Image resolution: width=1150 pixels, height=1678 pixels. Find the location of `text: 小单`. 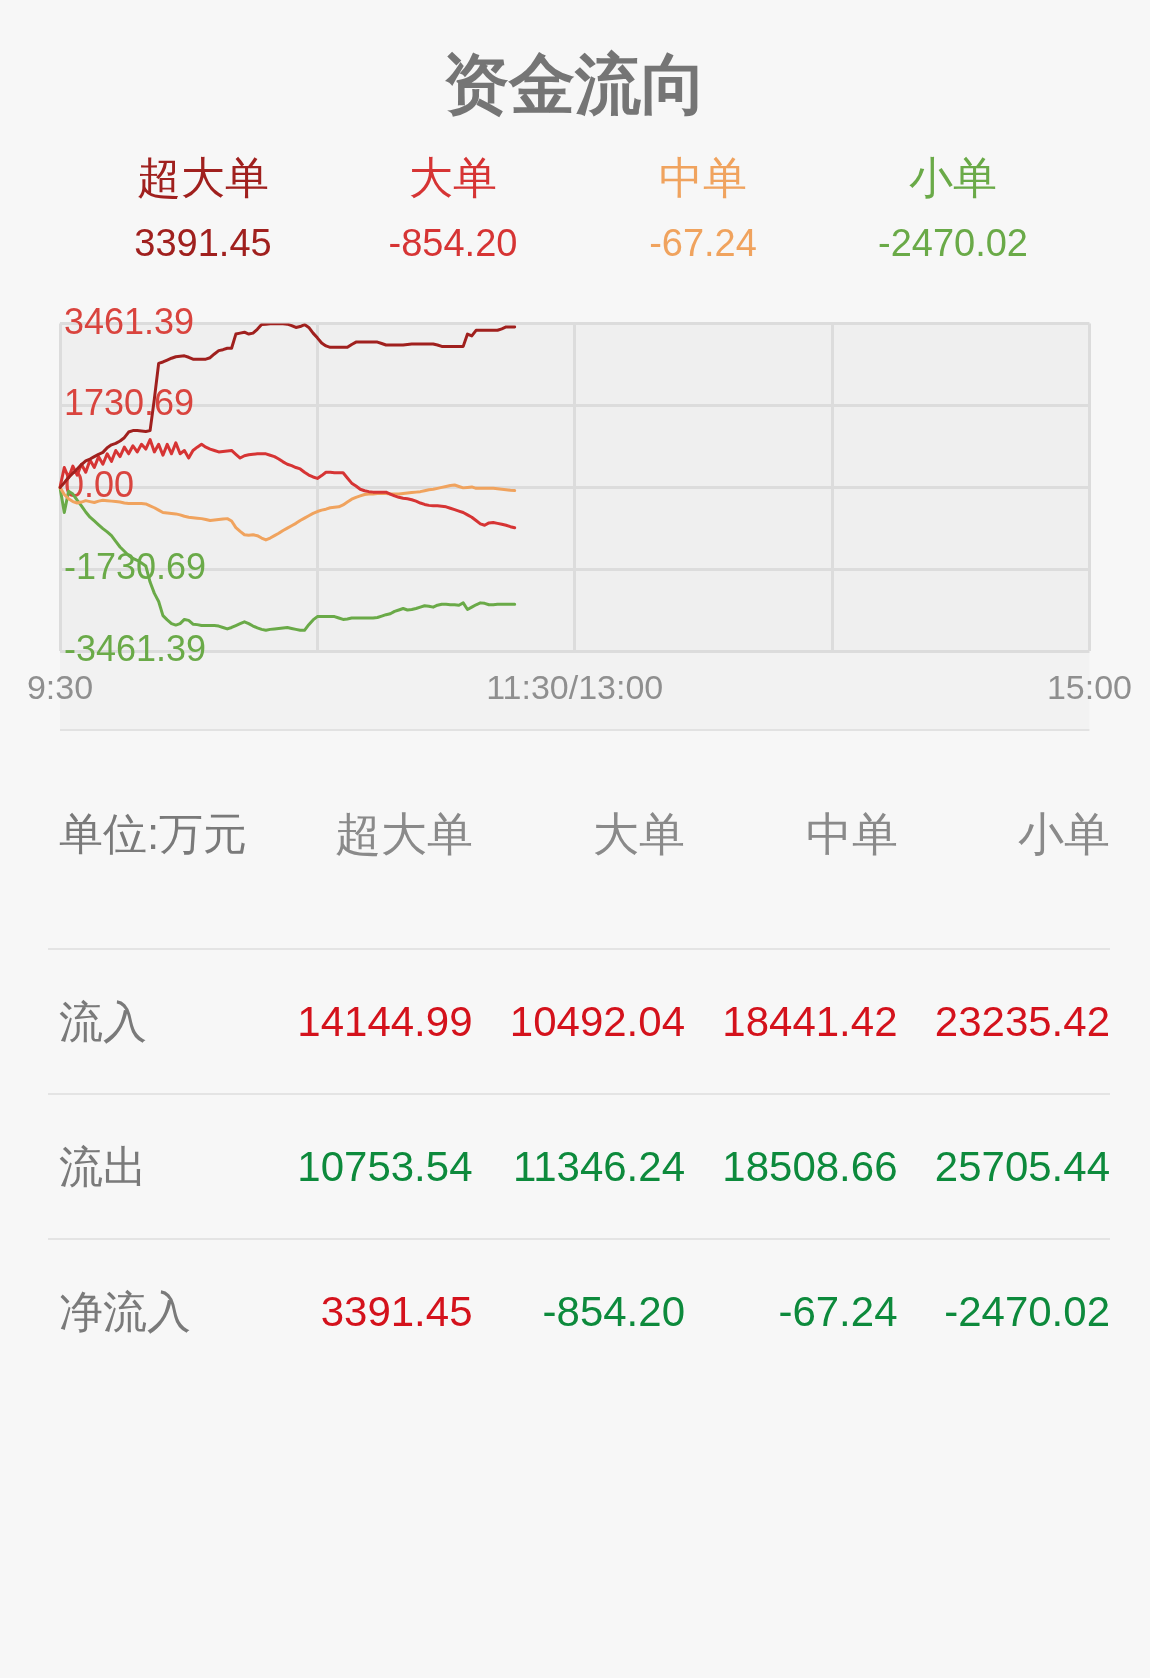

text: 小单 is located at coordinates (953, 178).